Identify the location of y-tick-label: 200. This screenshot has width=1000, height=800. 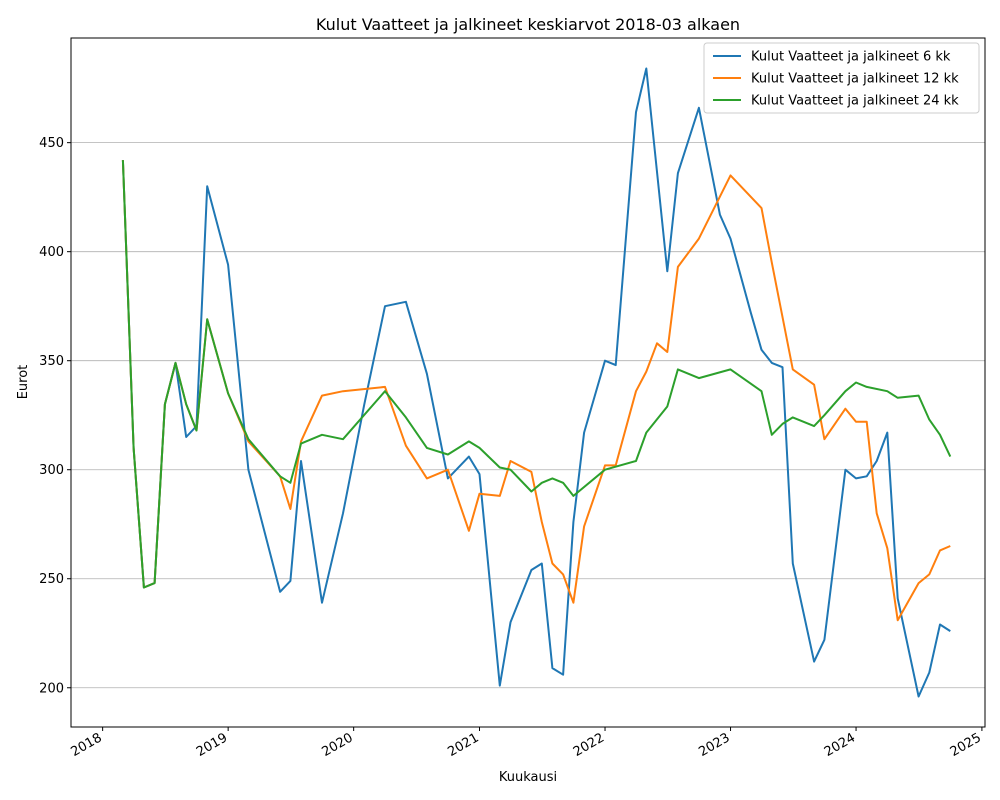
(51, 688).